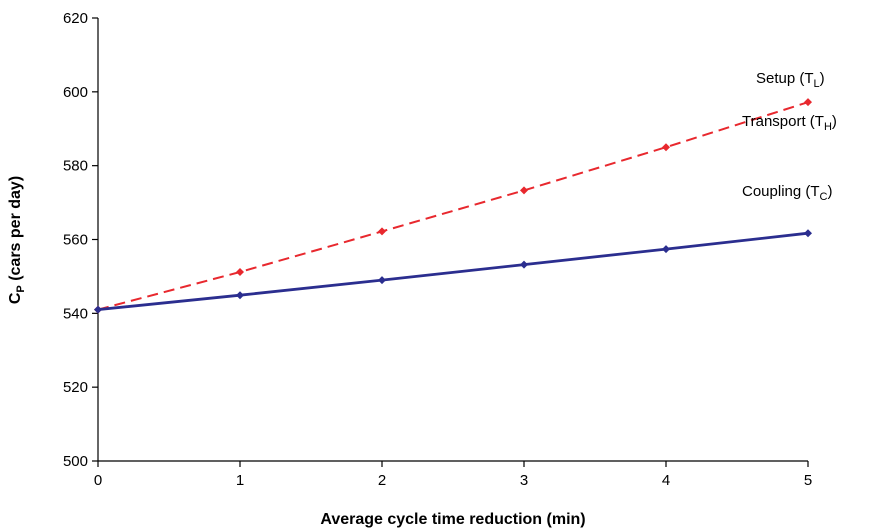 The width and height of the screenshot is (875, 531). Describe the element at coordinates (98, 480) in the screenshot. I see `x-tick-label: 0` at that location.